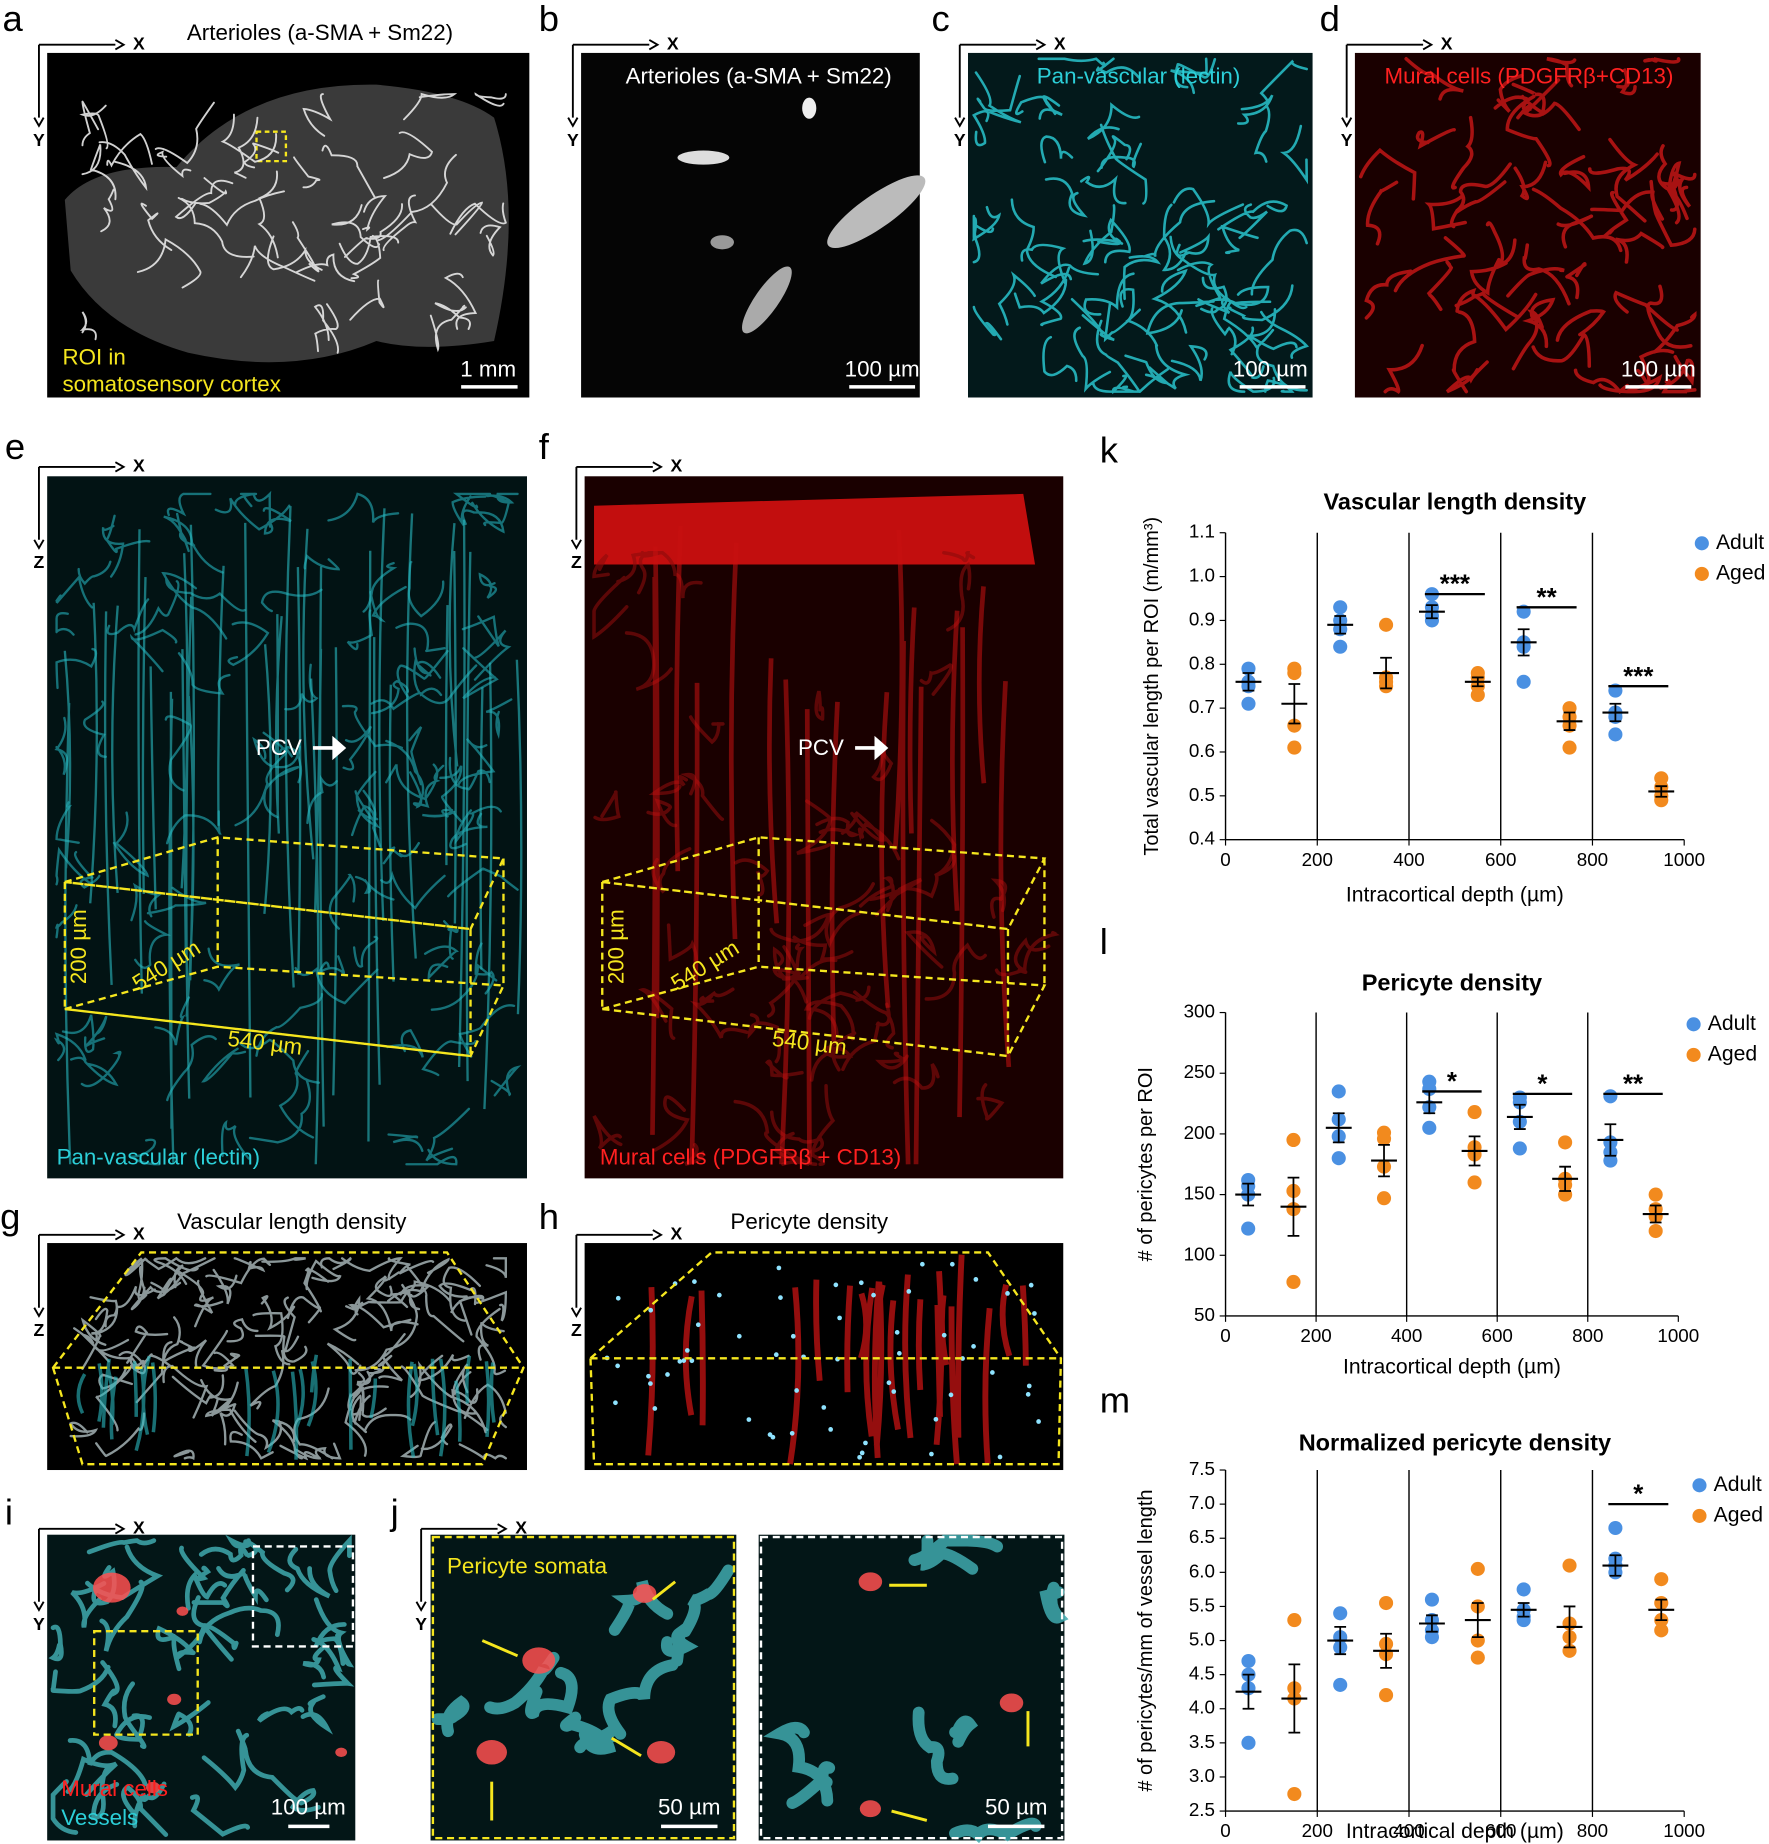 The height and width of the screenshot is (1844, 1769). Describe the element at coordinates (1330, 19) in the screenshot. I see `panel-letter: d` at that location.